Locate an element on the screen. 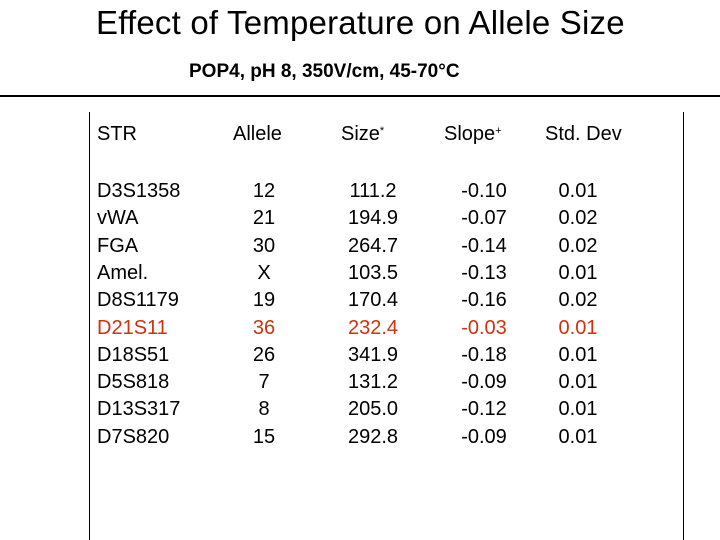 The height and width of the screenshot is (540, 720). cell-slope: -0.07 is located at coordinates (484, 218).